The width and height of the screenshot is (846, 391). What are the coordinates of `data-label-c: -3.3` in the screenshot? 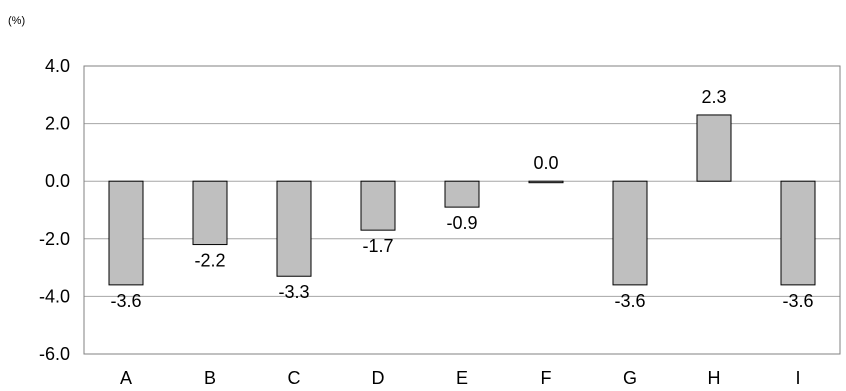 It's located at (293, 292).